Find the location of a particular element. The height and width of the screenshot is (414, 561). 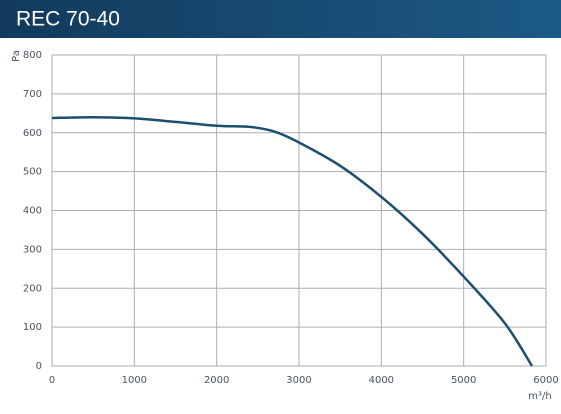

y-tick-label: 800 is located at coordinates (32, 55).